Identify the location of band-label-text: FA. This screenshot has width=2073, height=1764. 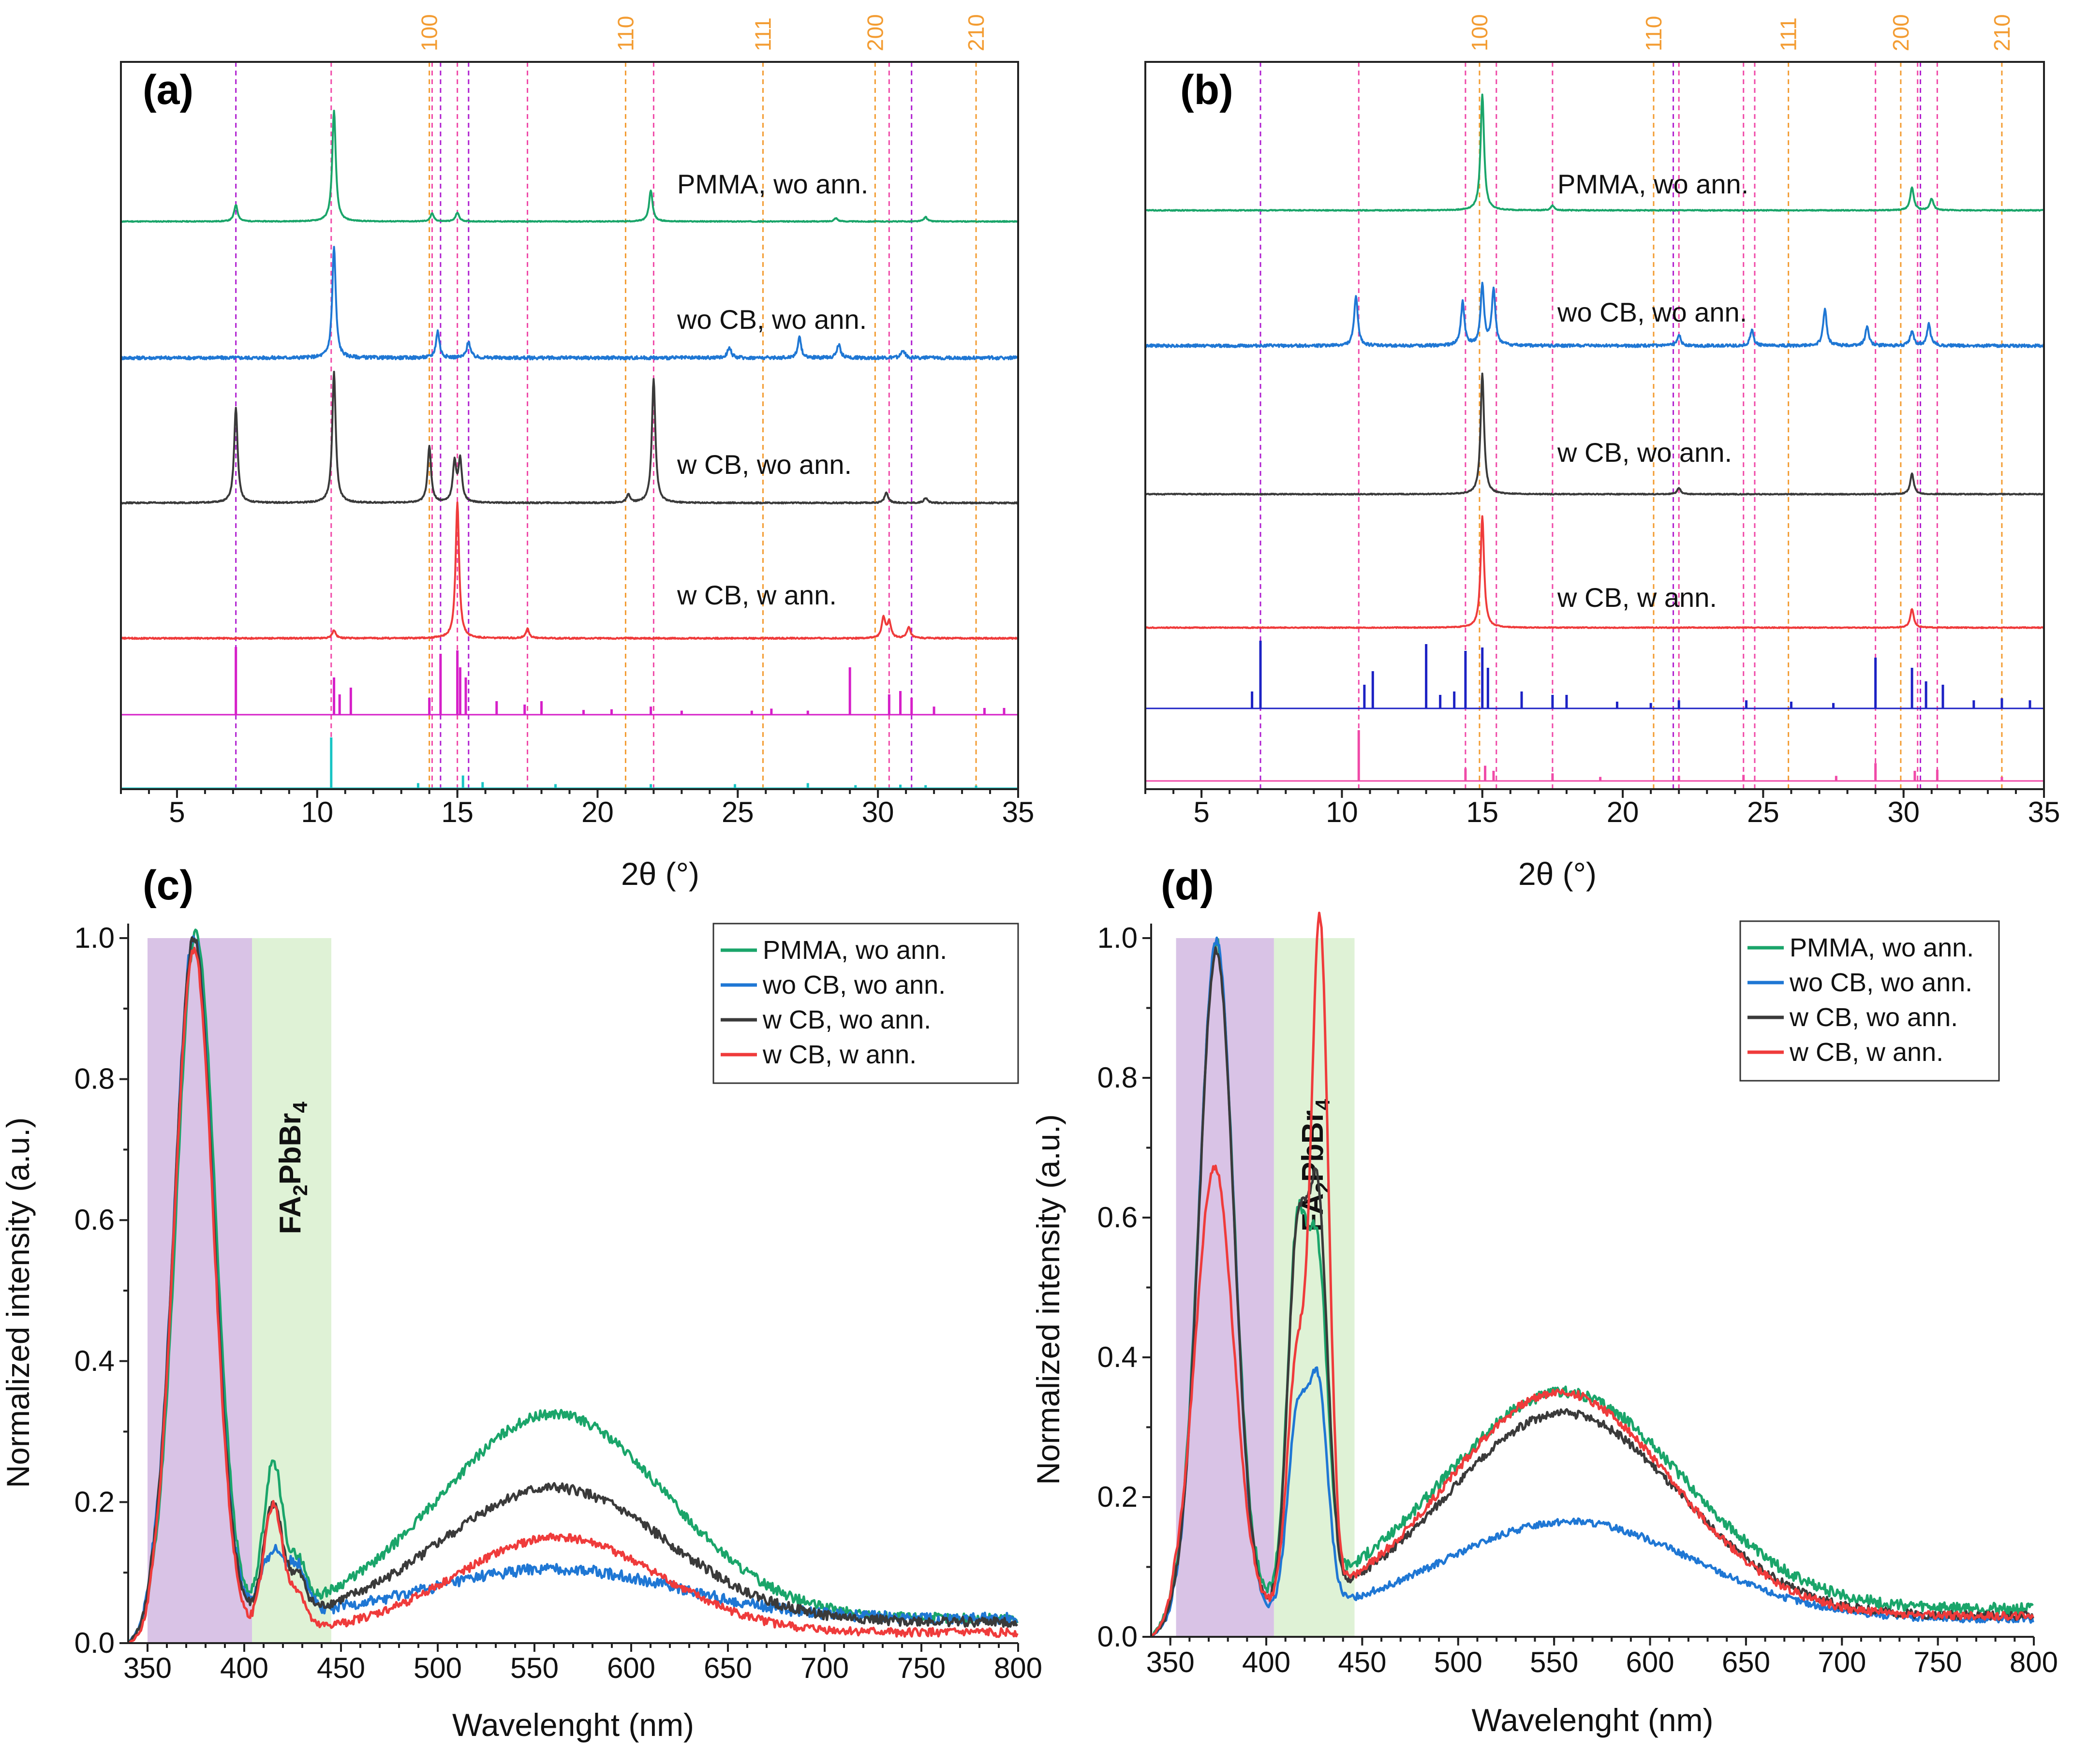
(291, 1215).